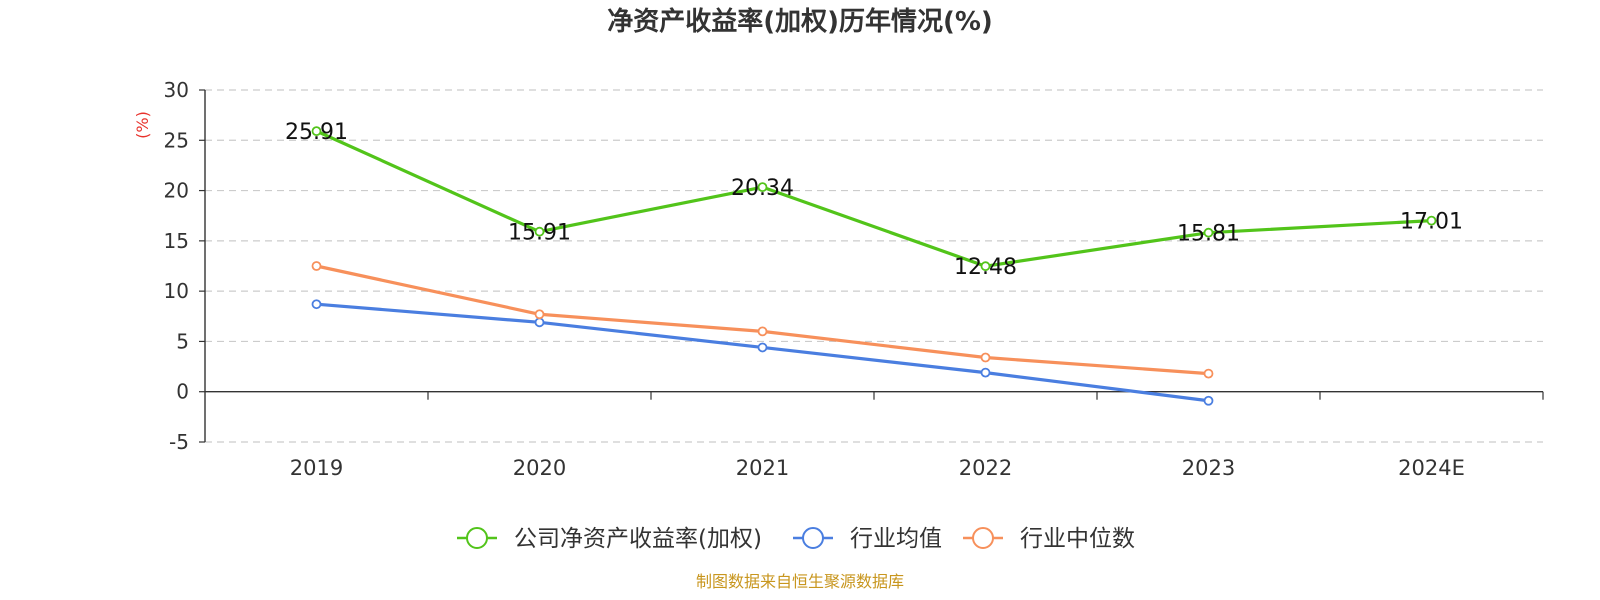 The height and width of the screenshot is (600, 1600). What do you see at coordinates (316, 468) in the screenshot?
I see `x-tick-label: 2019` at bounding box center [316, 468].